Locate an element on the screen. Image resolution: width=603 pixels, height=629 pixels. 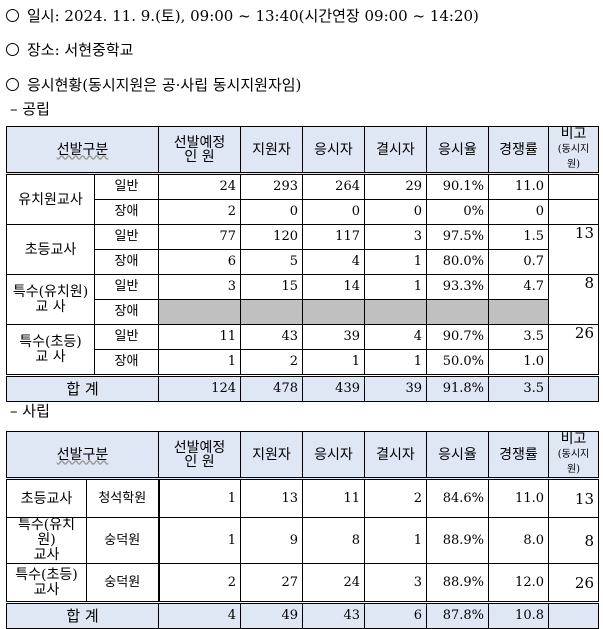
private-label: – 사립 is located at coordinates (30, 411).